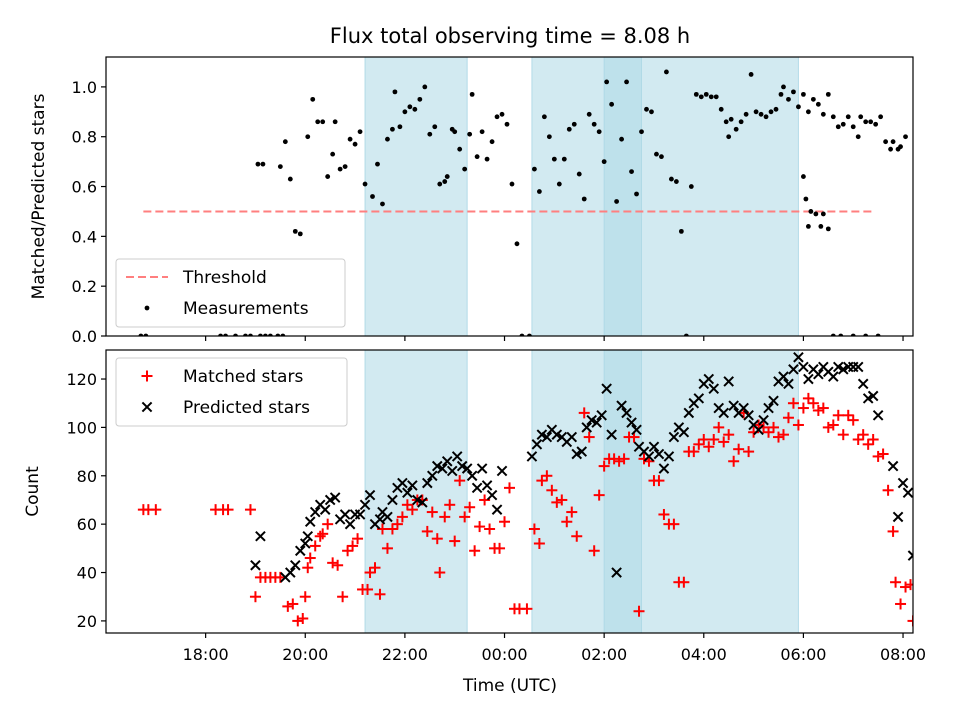 This screenshot has height=725, width=960. Describe the element at coordinates (87, 573) in the screenshot. I see `y-tick-label: 40` at that location.